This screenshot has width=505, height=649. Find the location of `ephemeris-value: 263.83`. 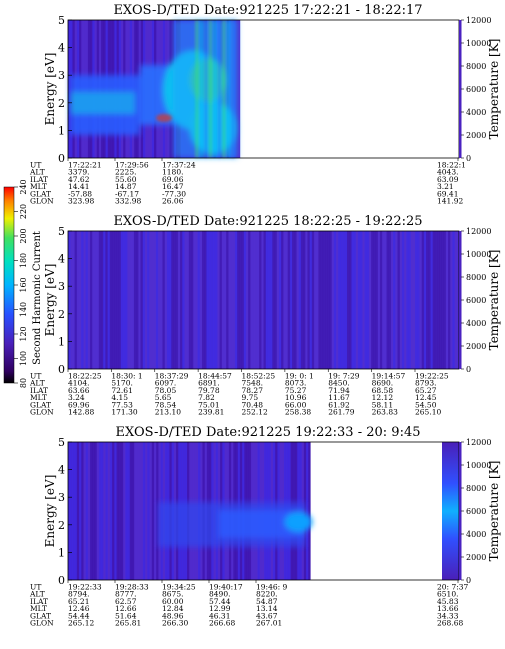

ephemeris-value: 263.83 is located at coordinates (385, 412).